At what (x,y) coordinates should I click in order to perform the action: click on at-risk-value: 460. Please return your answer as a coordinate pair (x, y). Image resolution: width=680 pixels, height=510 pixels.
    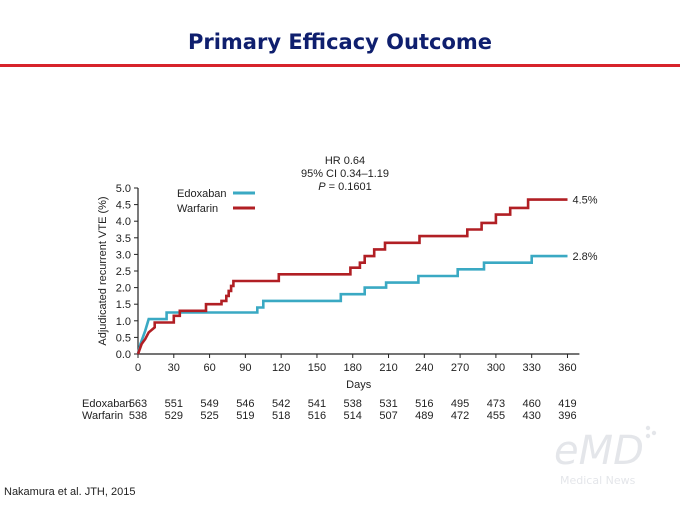
    Looking at the image, I should click on (532, 404).